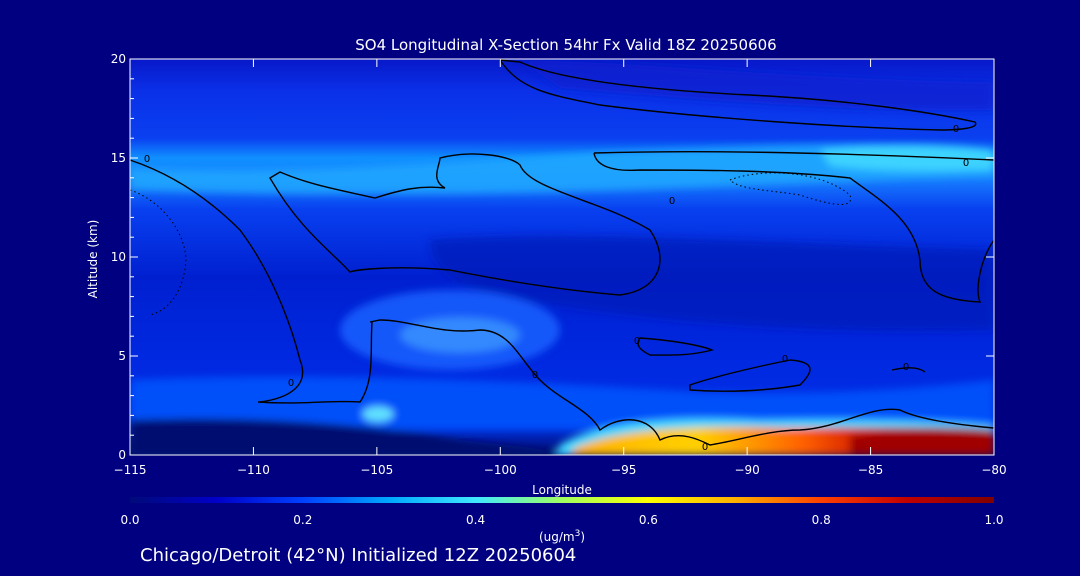  What do you see at coordinates (302, 520) in the screenshot?
I see `colorbar-tick-label: 0.2` at bounding box center [302, 520].